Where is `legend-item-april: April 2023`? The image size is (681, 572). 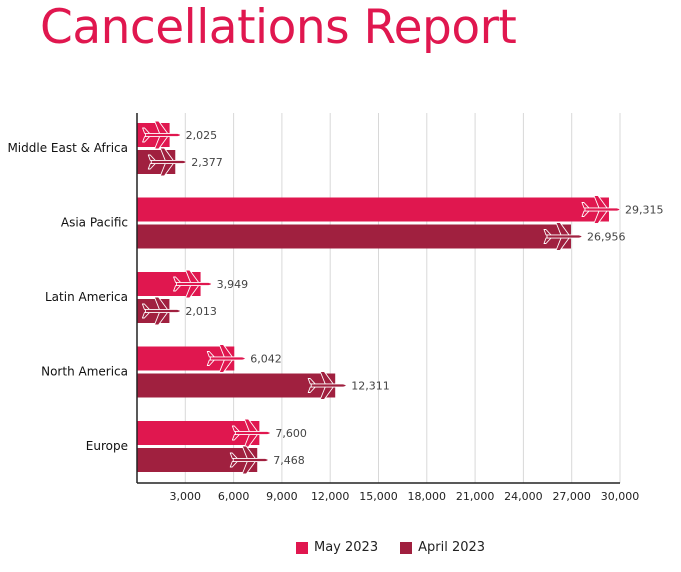
legend-item-april: April 2023 is located at coordinates (442, 547).